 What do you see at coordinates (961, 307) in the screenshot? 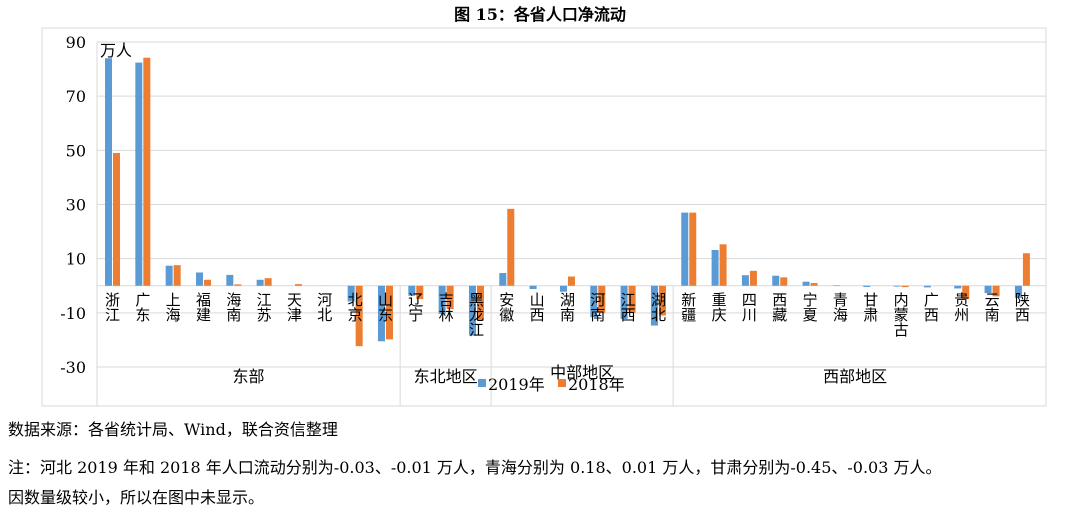
I see `category-label: 贵州` at bounding box center [961, 307].